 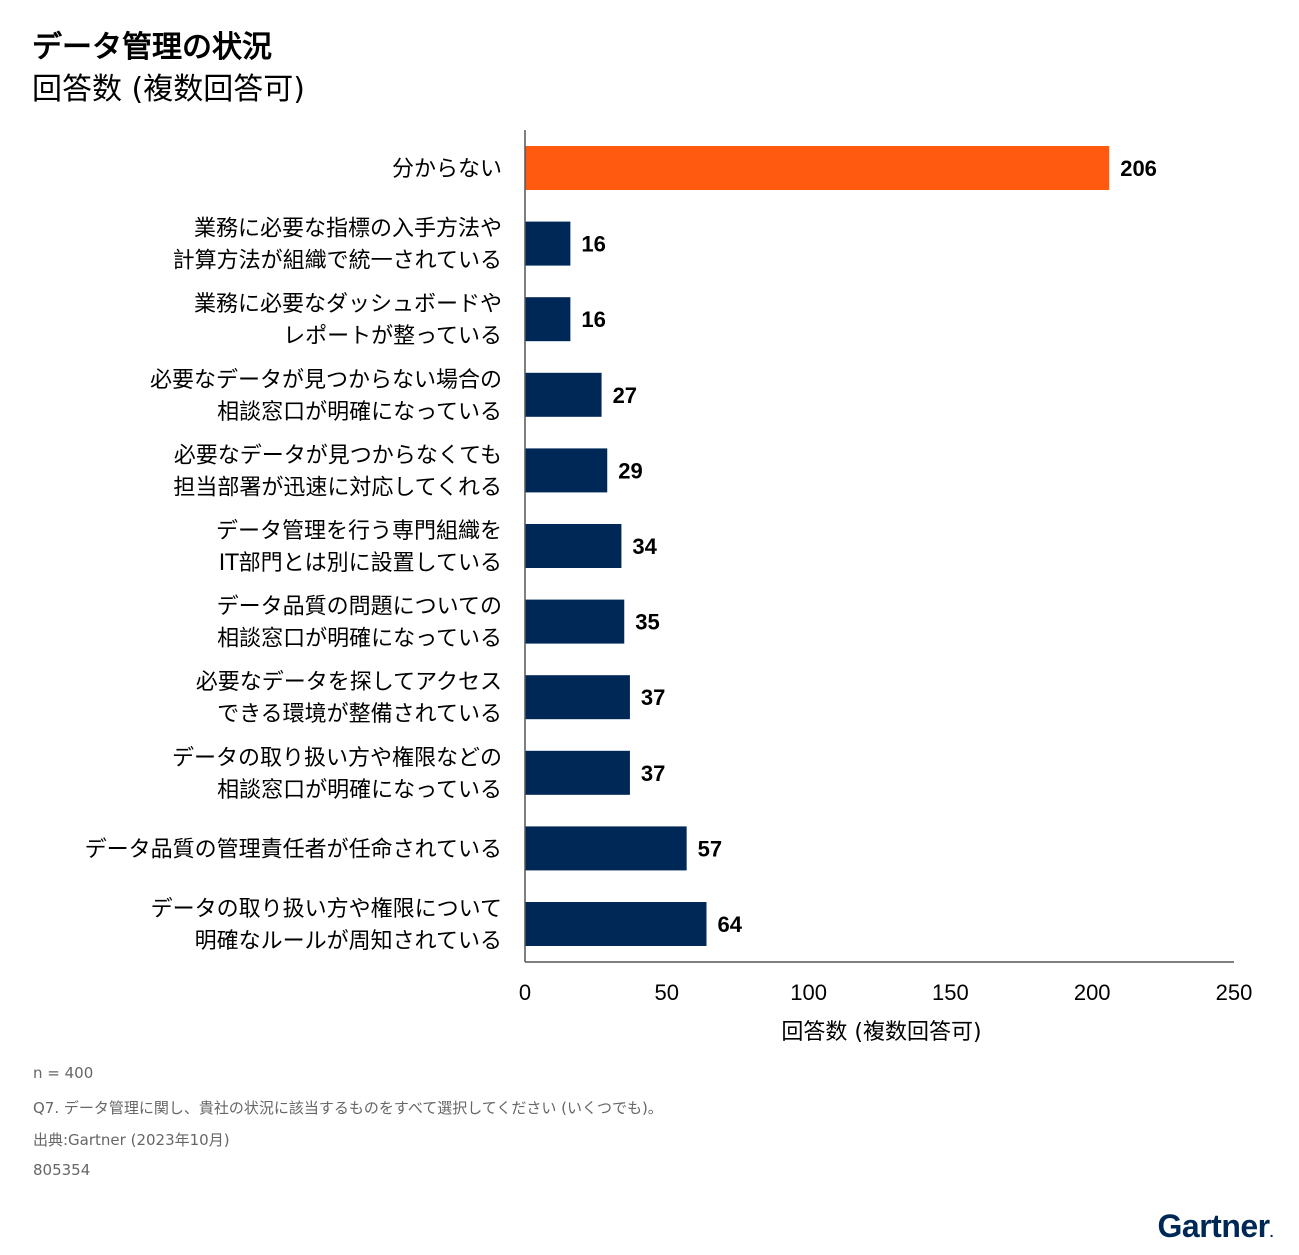 I want to click on category-label: 必要なデータが見つからなくても, so click(x=338, y=455).